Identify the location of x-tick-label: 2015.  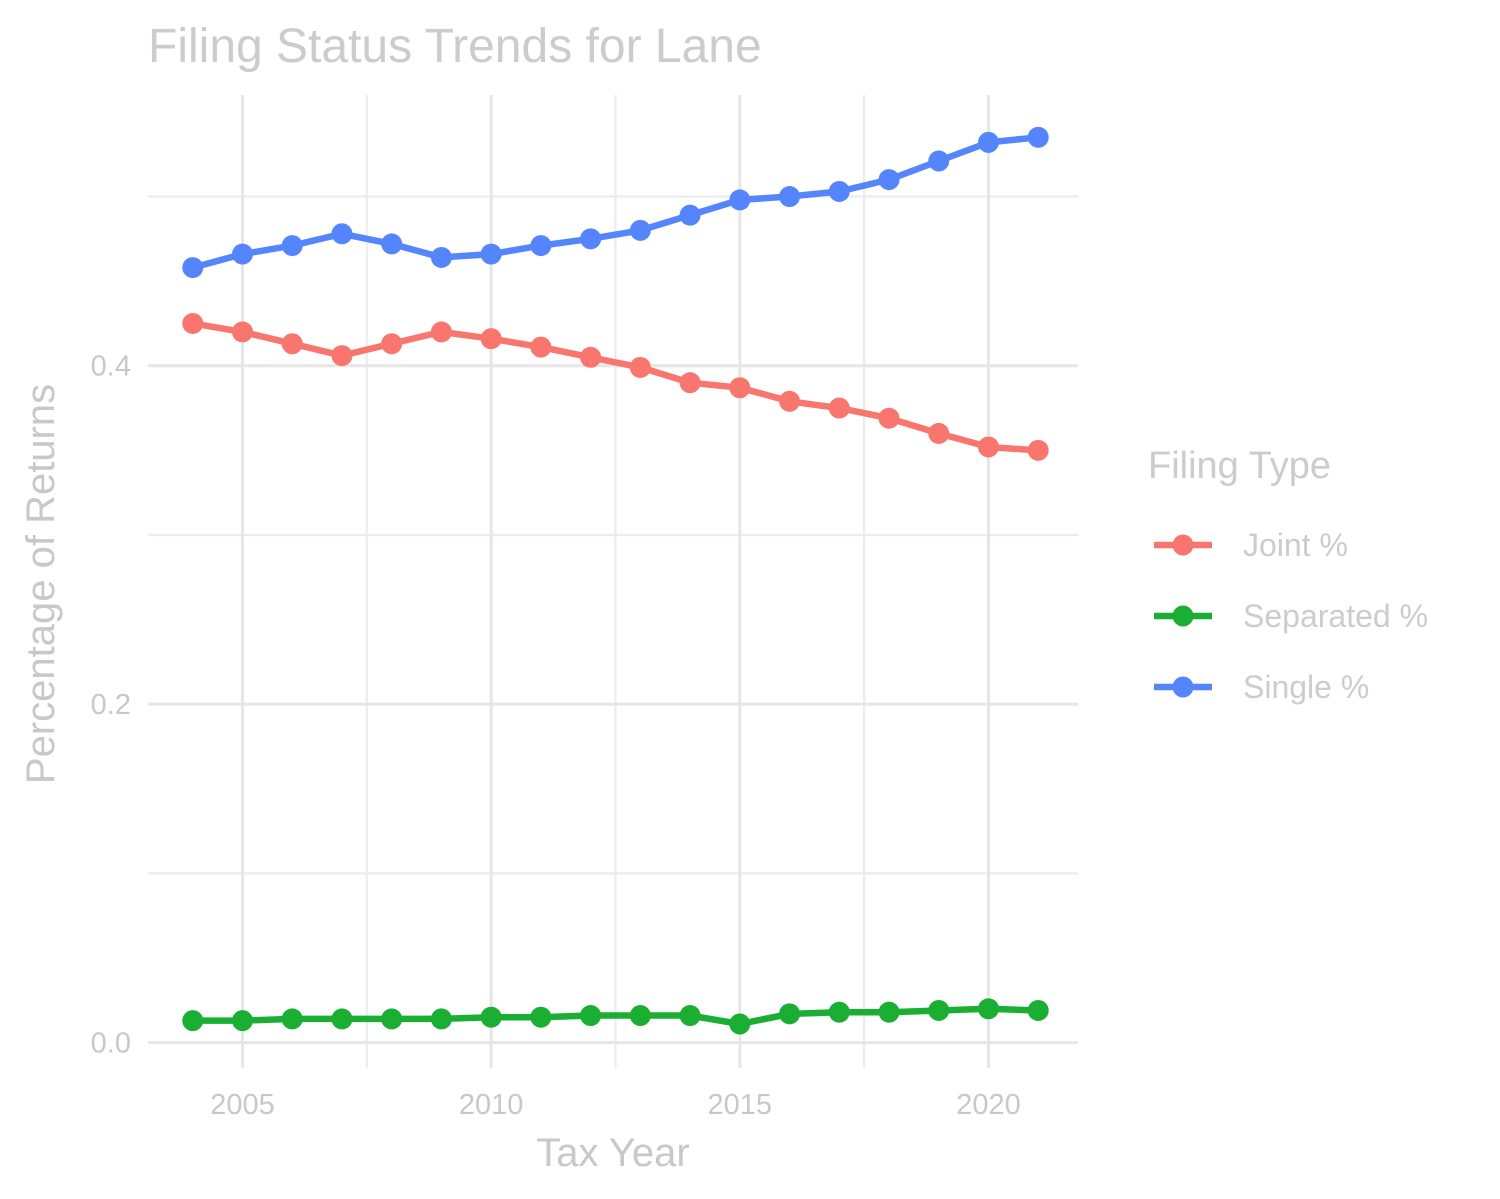
(740, 1105).